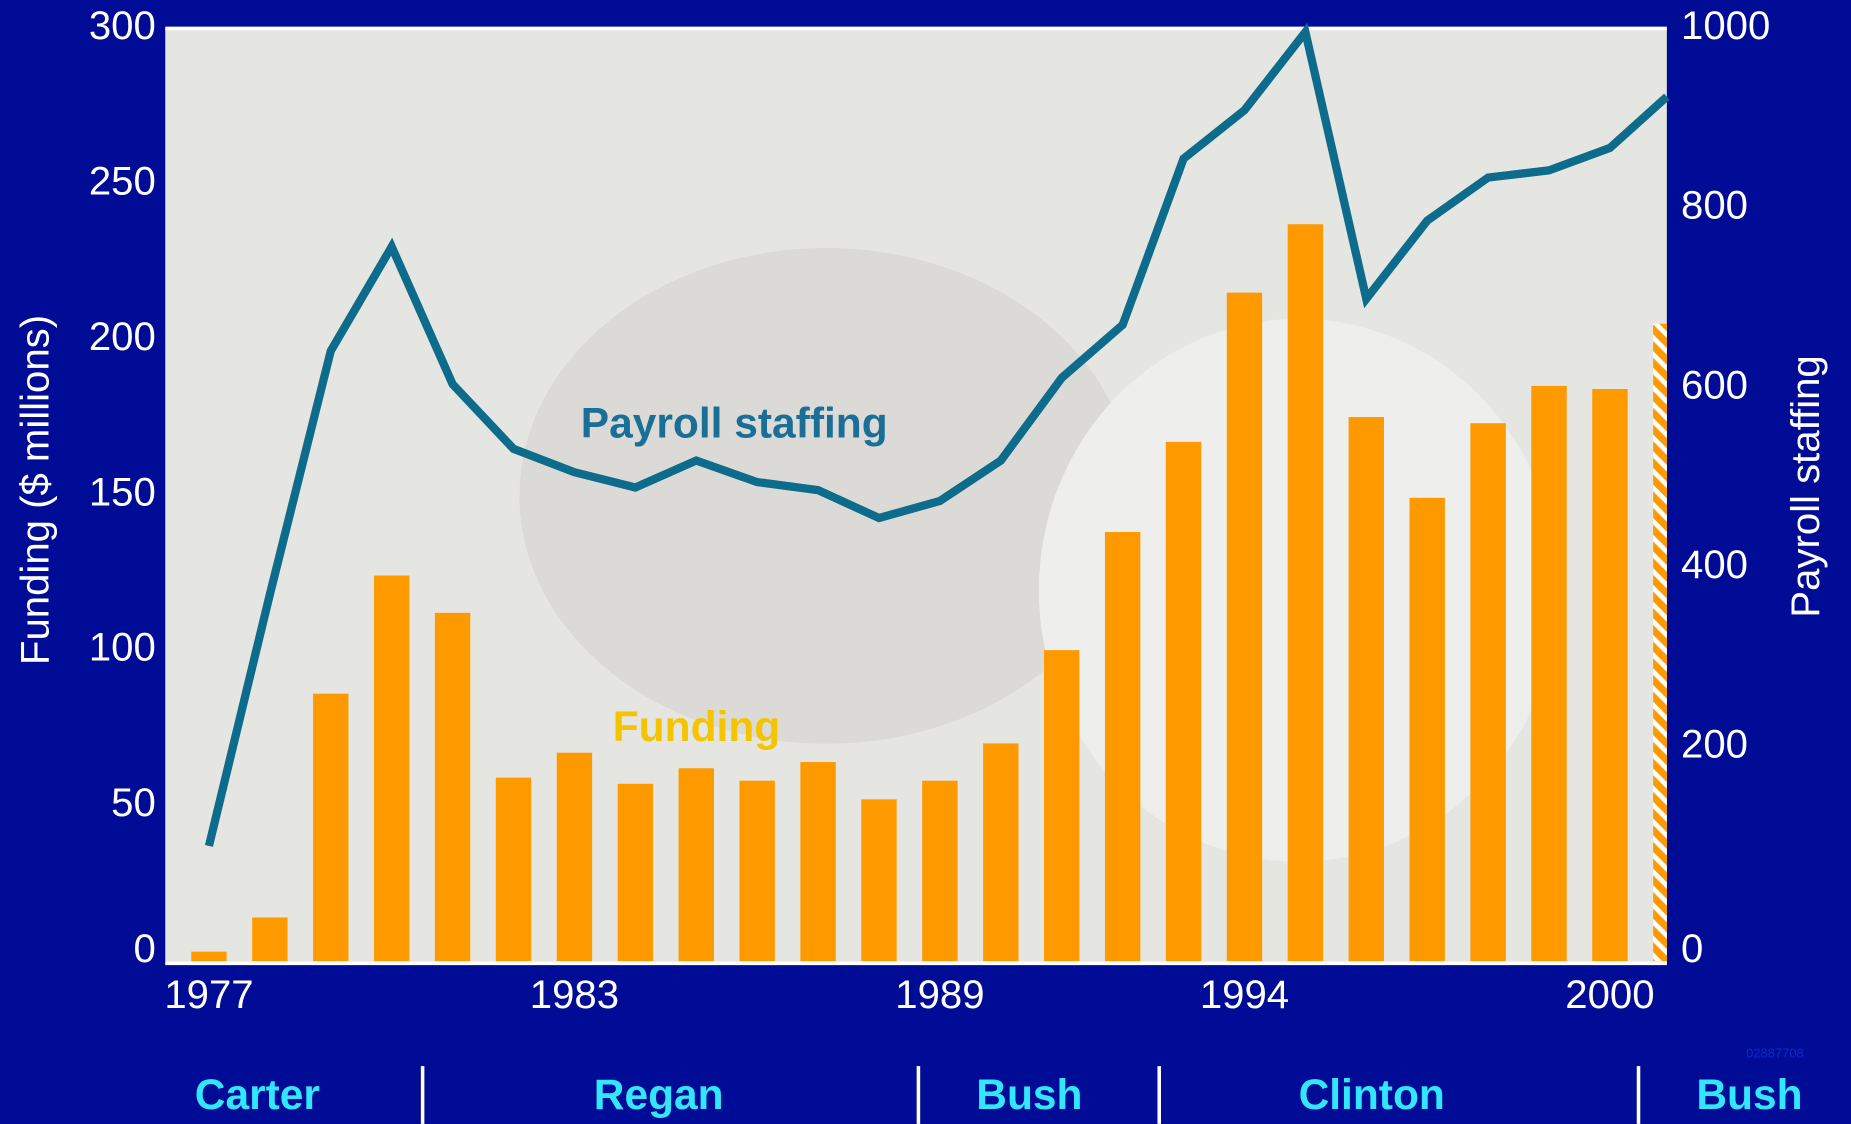 This screenshot has width=1851, height=1124. What do you see at coordinates (1714, 384) in the screenshot?
I see `y2-tick-label: 600` at bounding box center [1714, 384].